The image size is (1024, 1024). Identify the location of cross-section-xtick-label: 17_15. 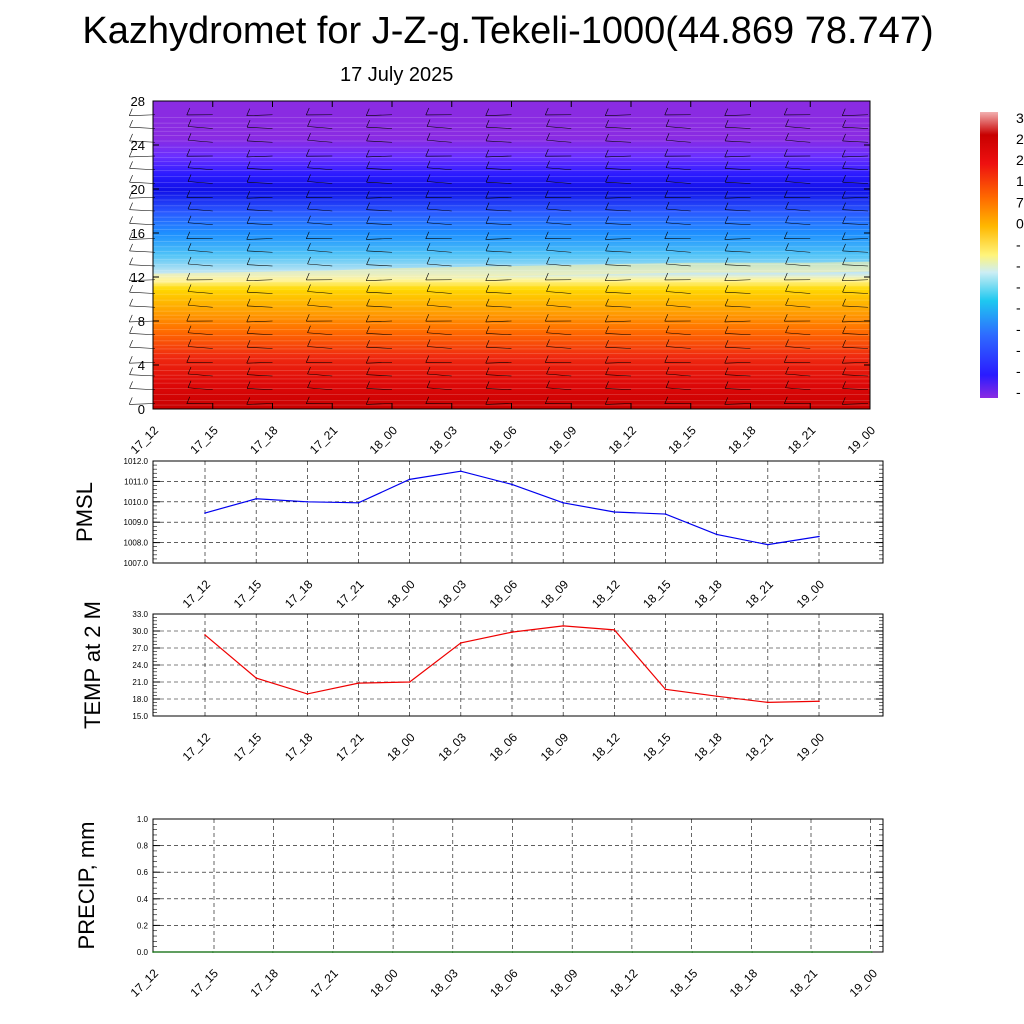
(204, 440).